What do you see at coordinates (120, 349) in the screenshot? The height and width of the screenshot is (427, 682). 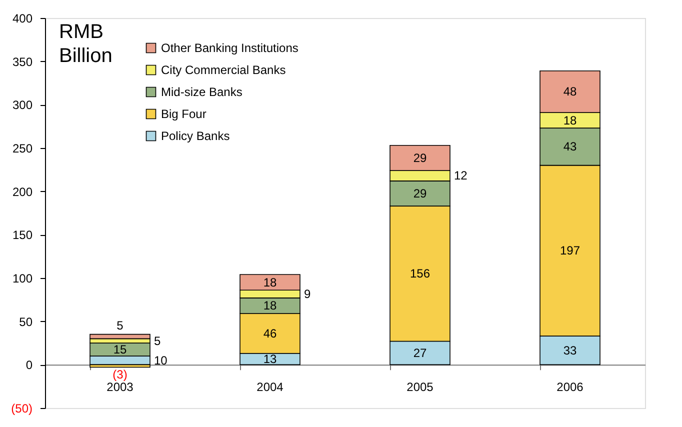 I see `data-label: 15` at bounding box center [120, 349].